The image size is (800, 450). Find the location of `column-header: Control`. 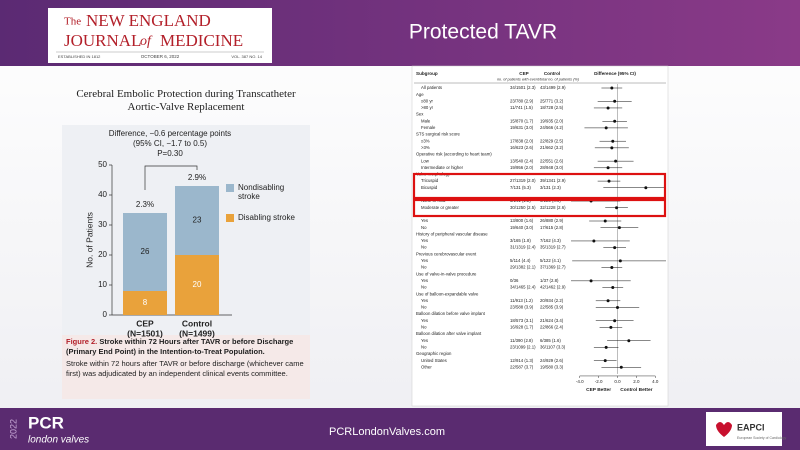

column-header: Control is located at coordinates (552, 73).